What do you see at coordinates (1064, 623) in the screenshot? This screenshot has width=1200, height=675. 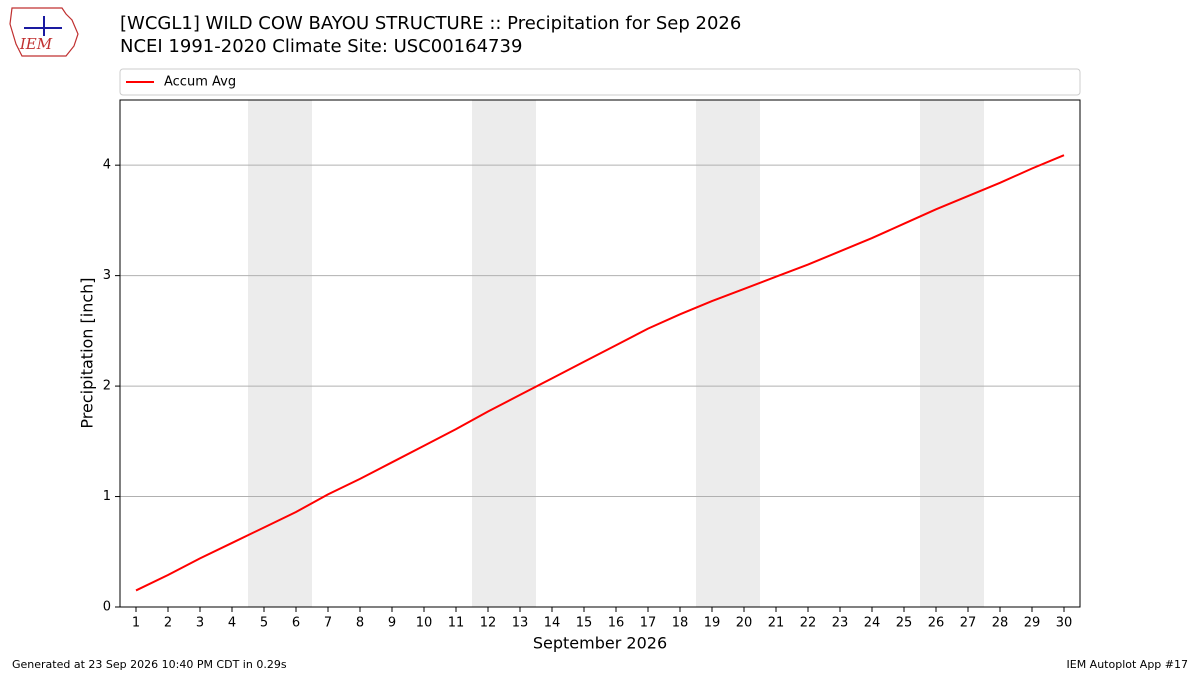 I see `x-tick-label: 30` at bounding box center [1064, 623].